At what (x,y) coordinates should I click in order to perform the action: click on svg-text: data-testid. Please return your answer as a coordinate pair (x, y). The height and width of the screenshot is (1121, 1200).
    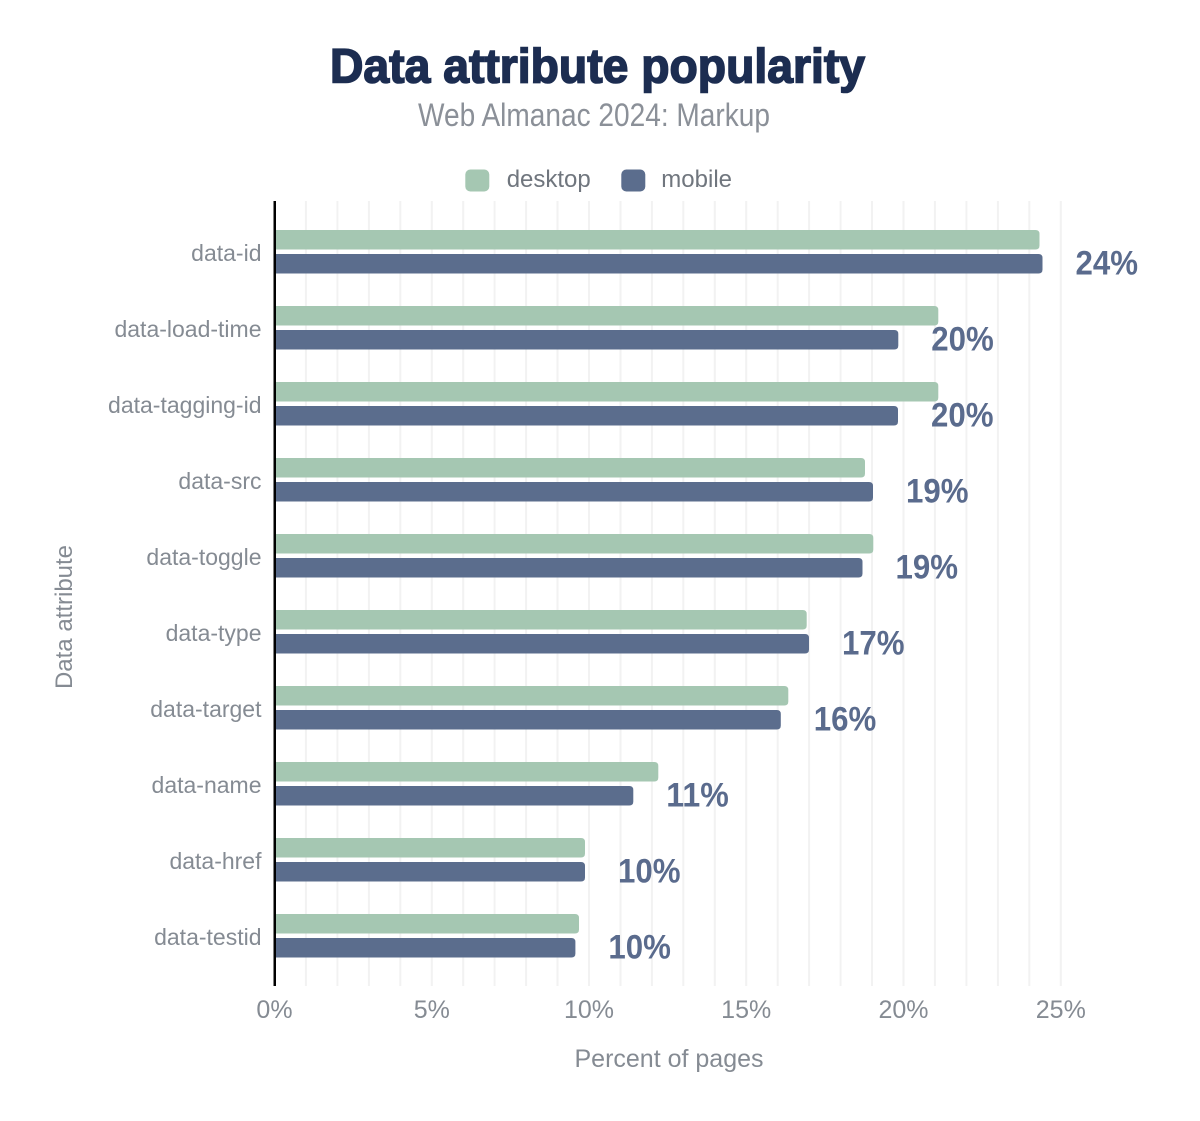
    Looking at the image, I should click on (207, 937).